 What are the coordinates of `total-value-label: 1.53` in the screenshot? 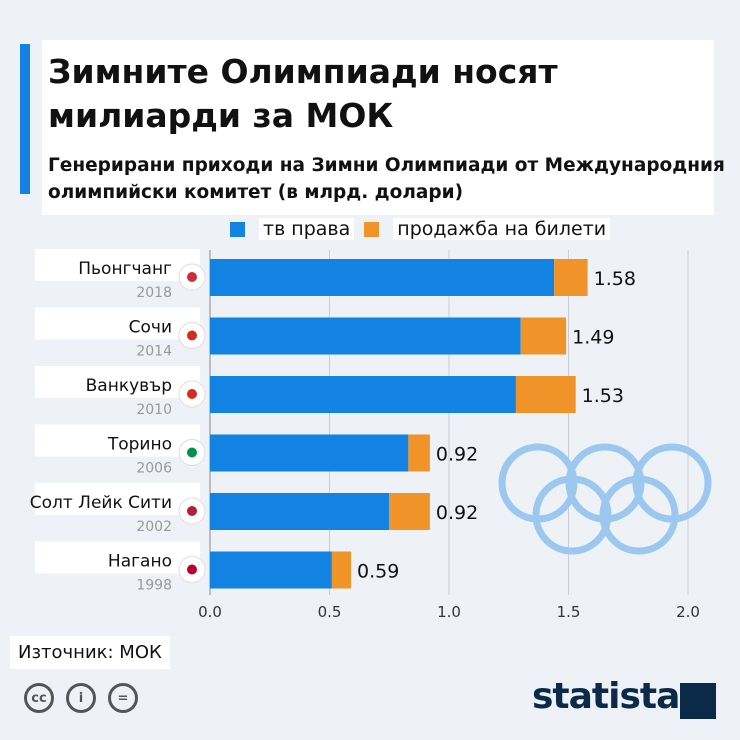 It's located at (603, 396).